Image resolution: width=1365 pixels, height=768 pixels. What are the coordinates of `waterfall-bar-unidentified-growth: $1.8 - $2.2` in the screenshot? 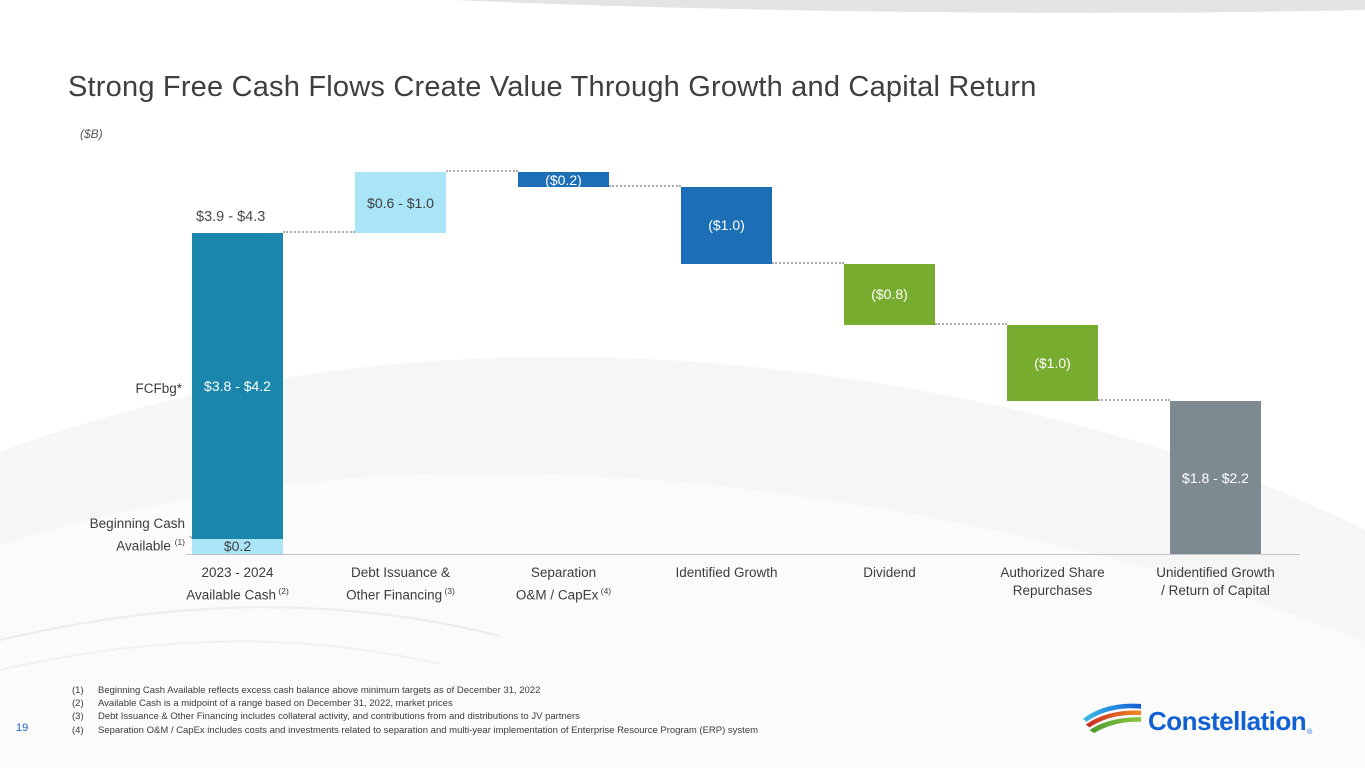 It's located at (1215, 477).